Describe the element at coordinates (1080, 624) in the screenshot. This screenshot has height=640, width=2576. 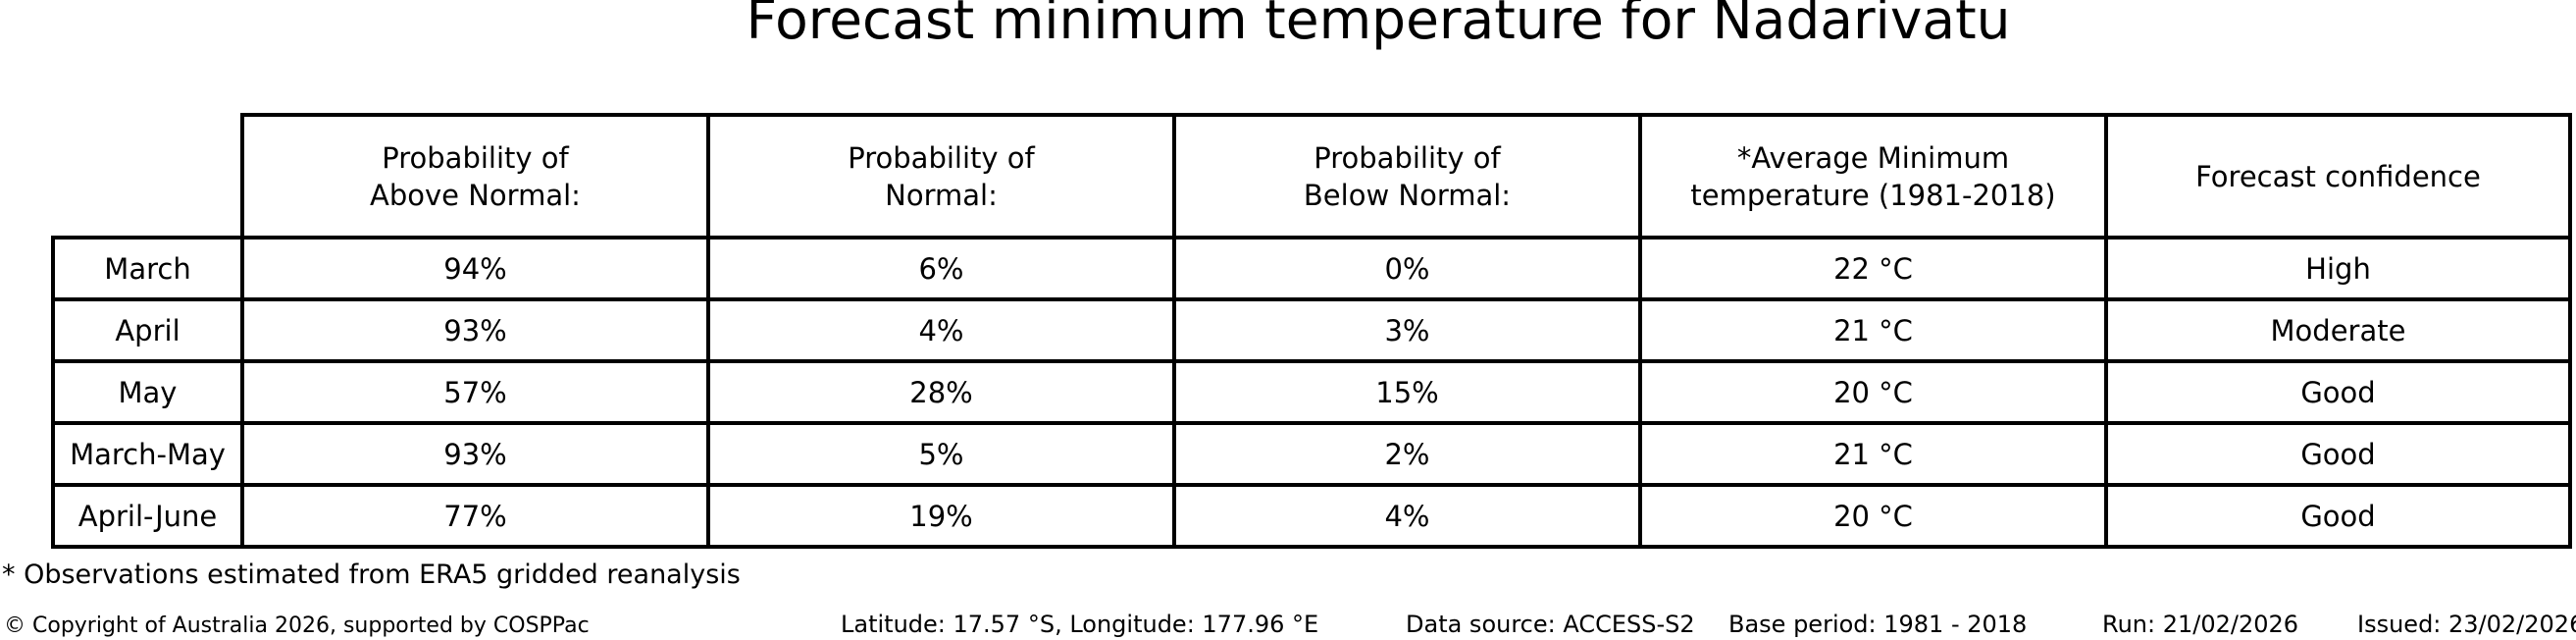
I see `footer-location: Latitude: 17.57 °S, Longitude: 177.96 °E` at that location.